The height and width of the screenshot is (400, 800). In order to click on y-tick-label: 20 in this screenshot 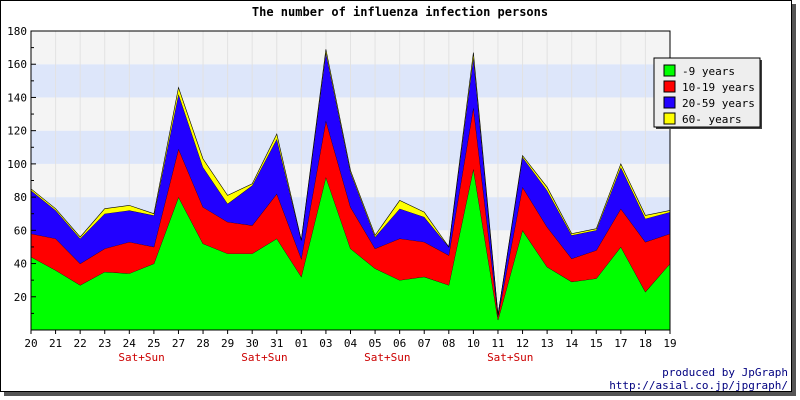, I will do `click(20, 297)`.